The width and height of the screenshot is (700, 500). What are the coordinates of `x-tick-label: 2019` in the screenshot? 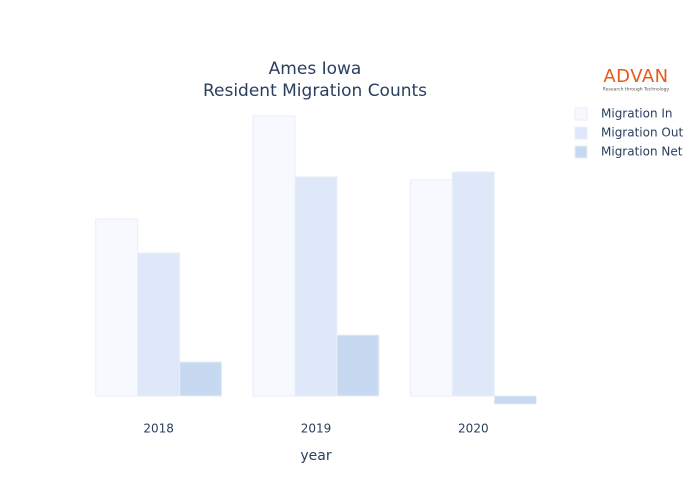 It's located at (316, 429).